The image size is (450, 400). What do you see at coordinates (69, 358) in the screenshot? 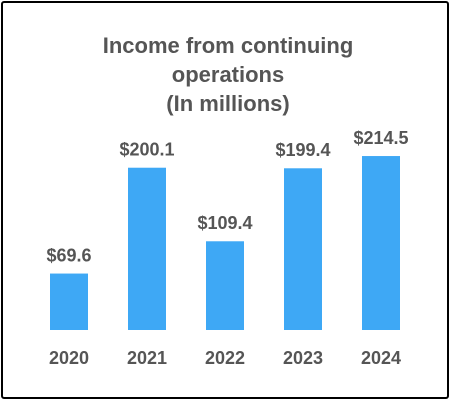
I see `x-tick-label: 2020` at bounding box center [69, 358].